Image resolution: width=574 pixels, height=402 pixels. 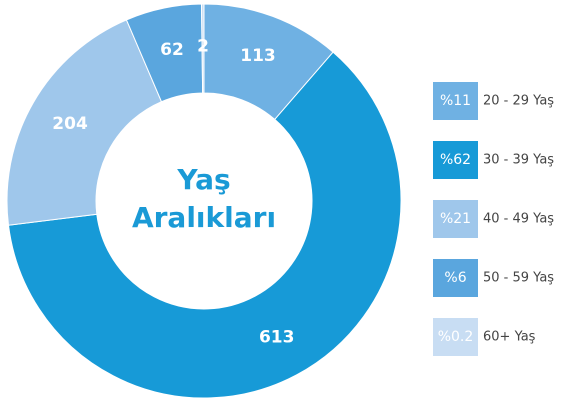 I want to click on center-title: Aralıkları, so click(x=204, y=217).